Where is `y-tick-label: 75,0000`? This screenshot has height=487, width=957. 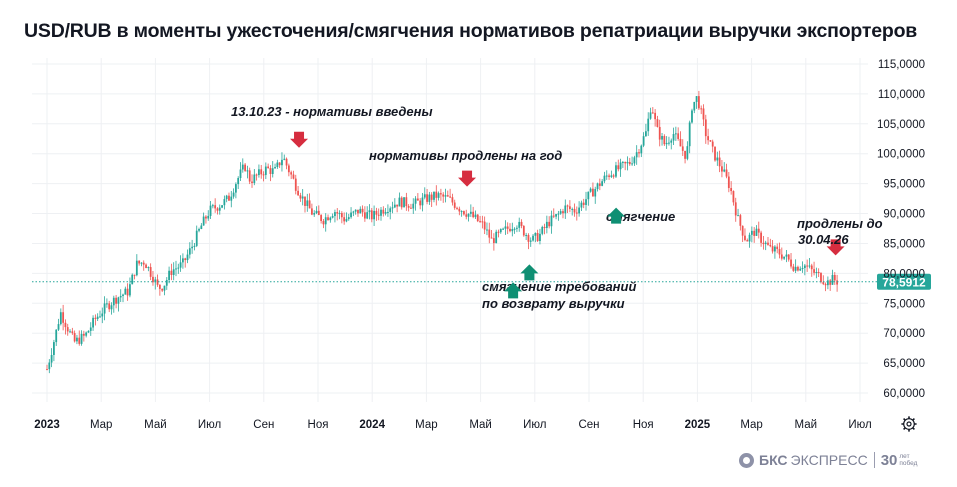
y-tick-label: 75,0000 is located at coordinates (904, 304).